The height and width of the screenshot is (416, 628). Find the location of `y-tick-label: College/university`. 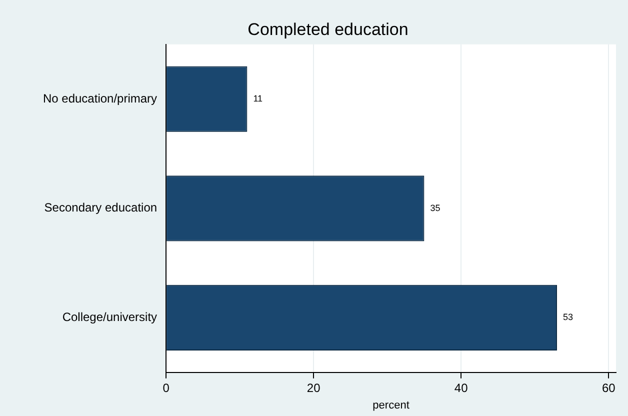

y-tick-label: College/university is located at coordinates (110, 317).